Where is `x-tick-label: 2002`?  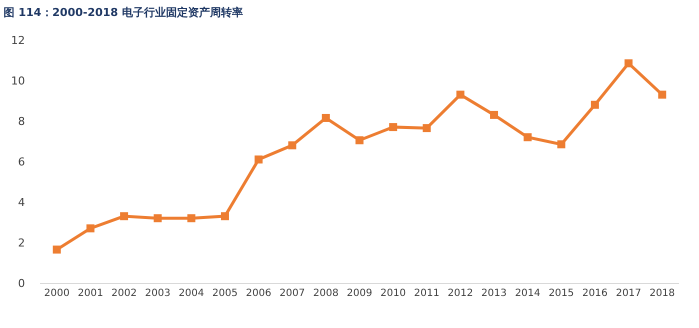
x-tick-label: 2002 is located at coordinates (124, 293).